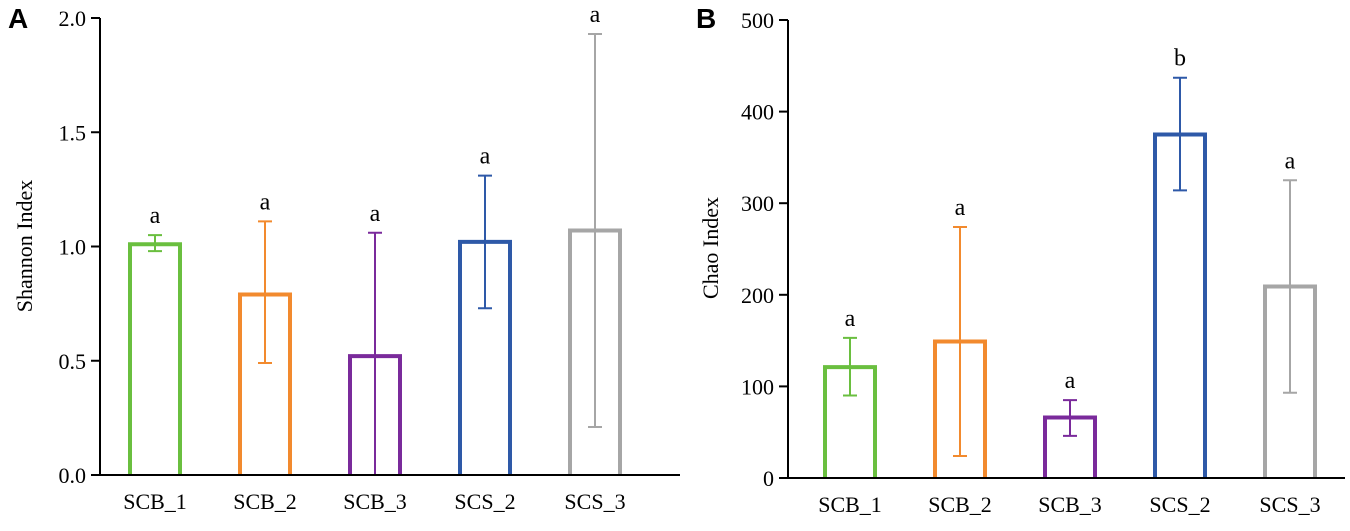  Describe the element at coordinates (850, 504) in the screenshot. I see `panel-b-x-label-scb-1: SCB_1` at that location.